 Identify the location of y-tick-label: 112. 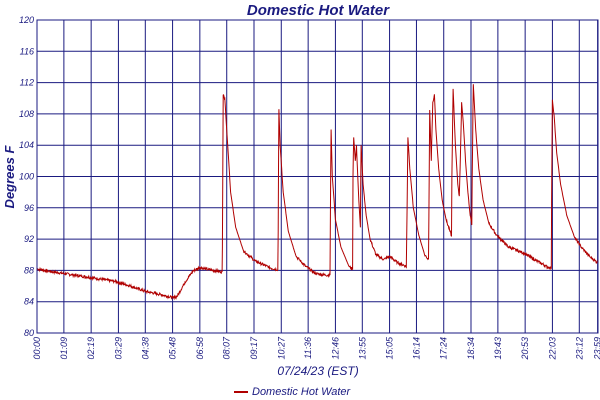
(27, 83).